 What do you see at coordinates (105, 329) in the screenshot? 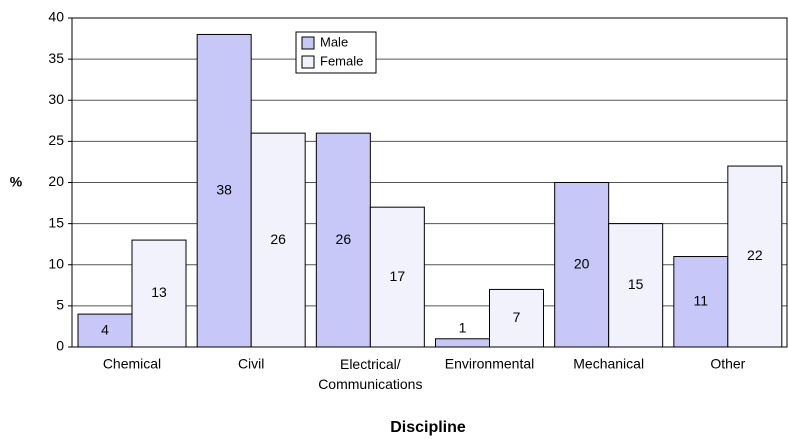
I see `data-label: 4` at bounding box center [105, 329].